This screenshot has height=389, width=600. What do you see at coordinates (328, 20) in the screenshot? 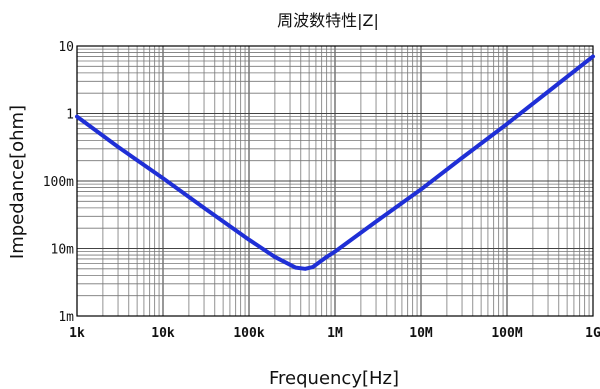
I see `chart-title: 周波数特性|Z|` at bounding box center [328, 20].